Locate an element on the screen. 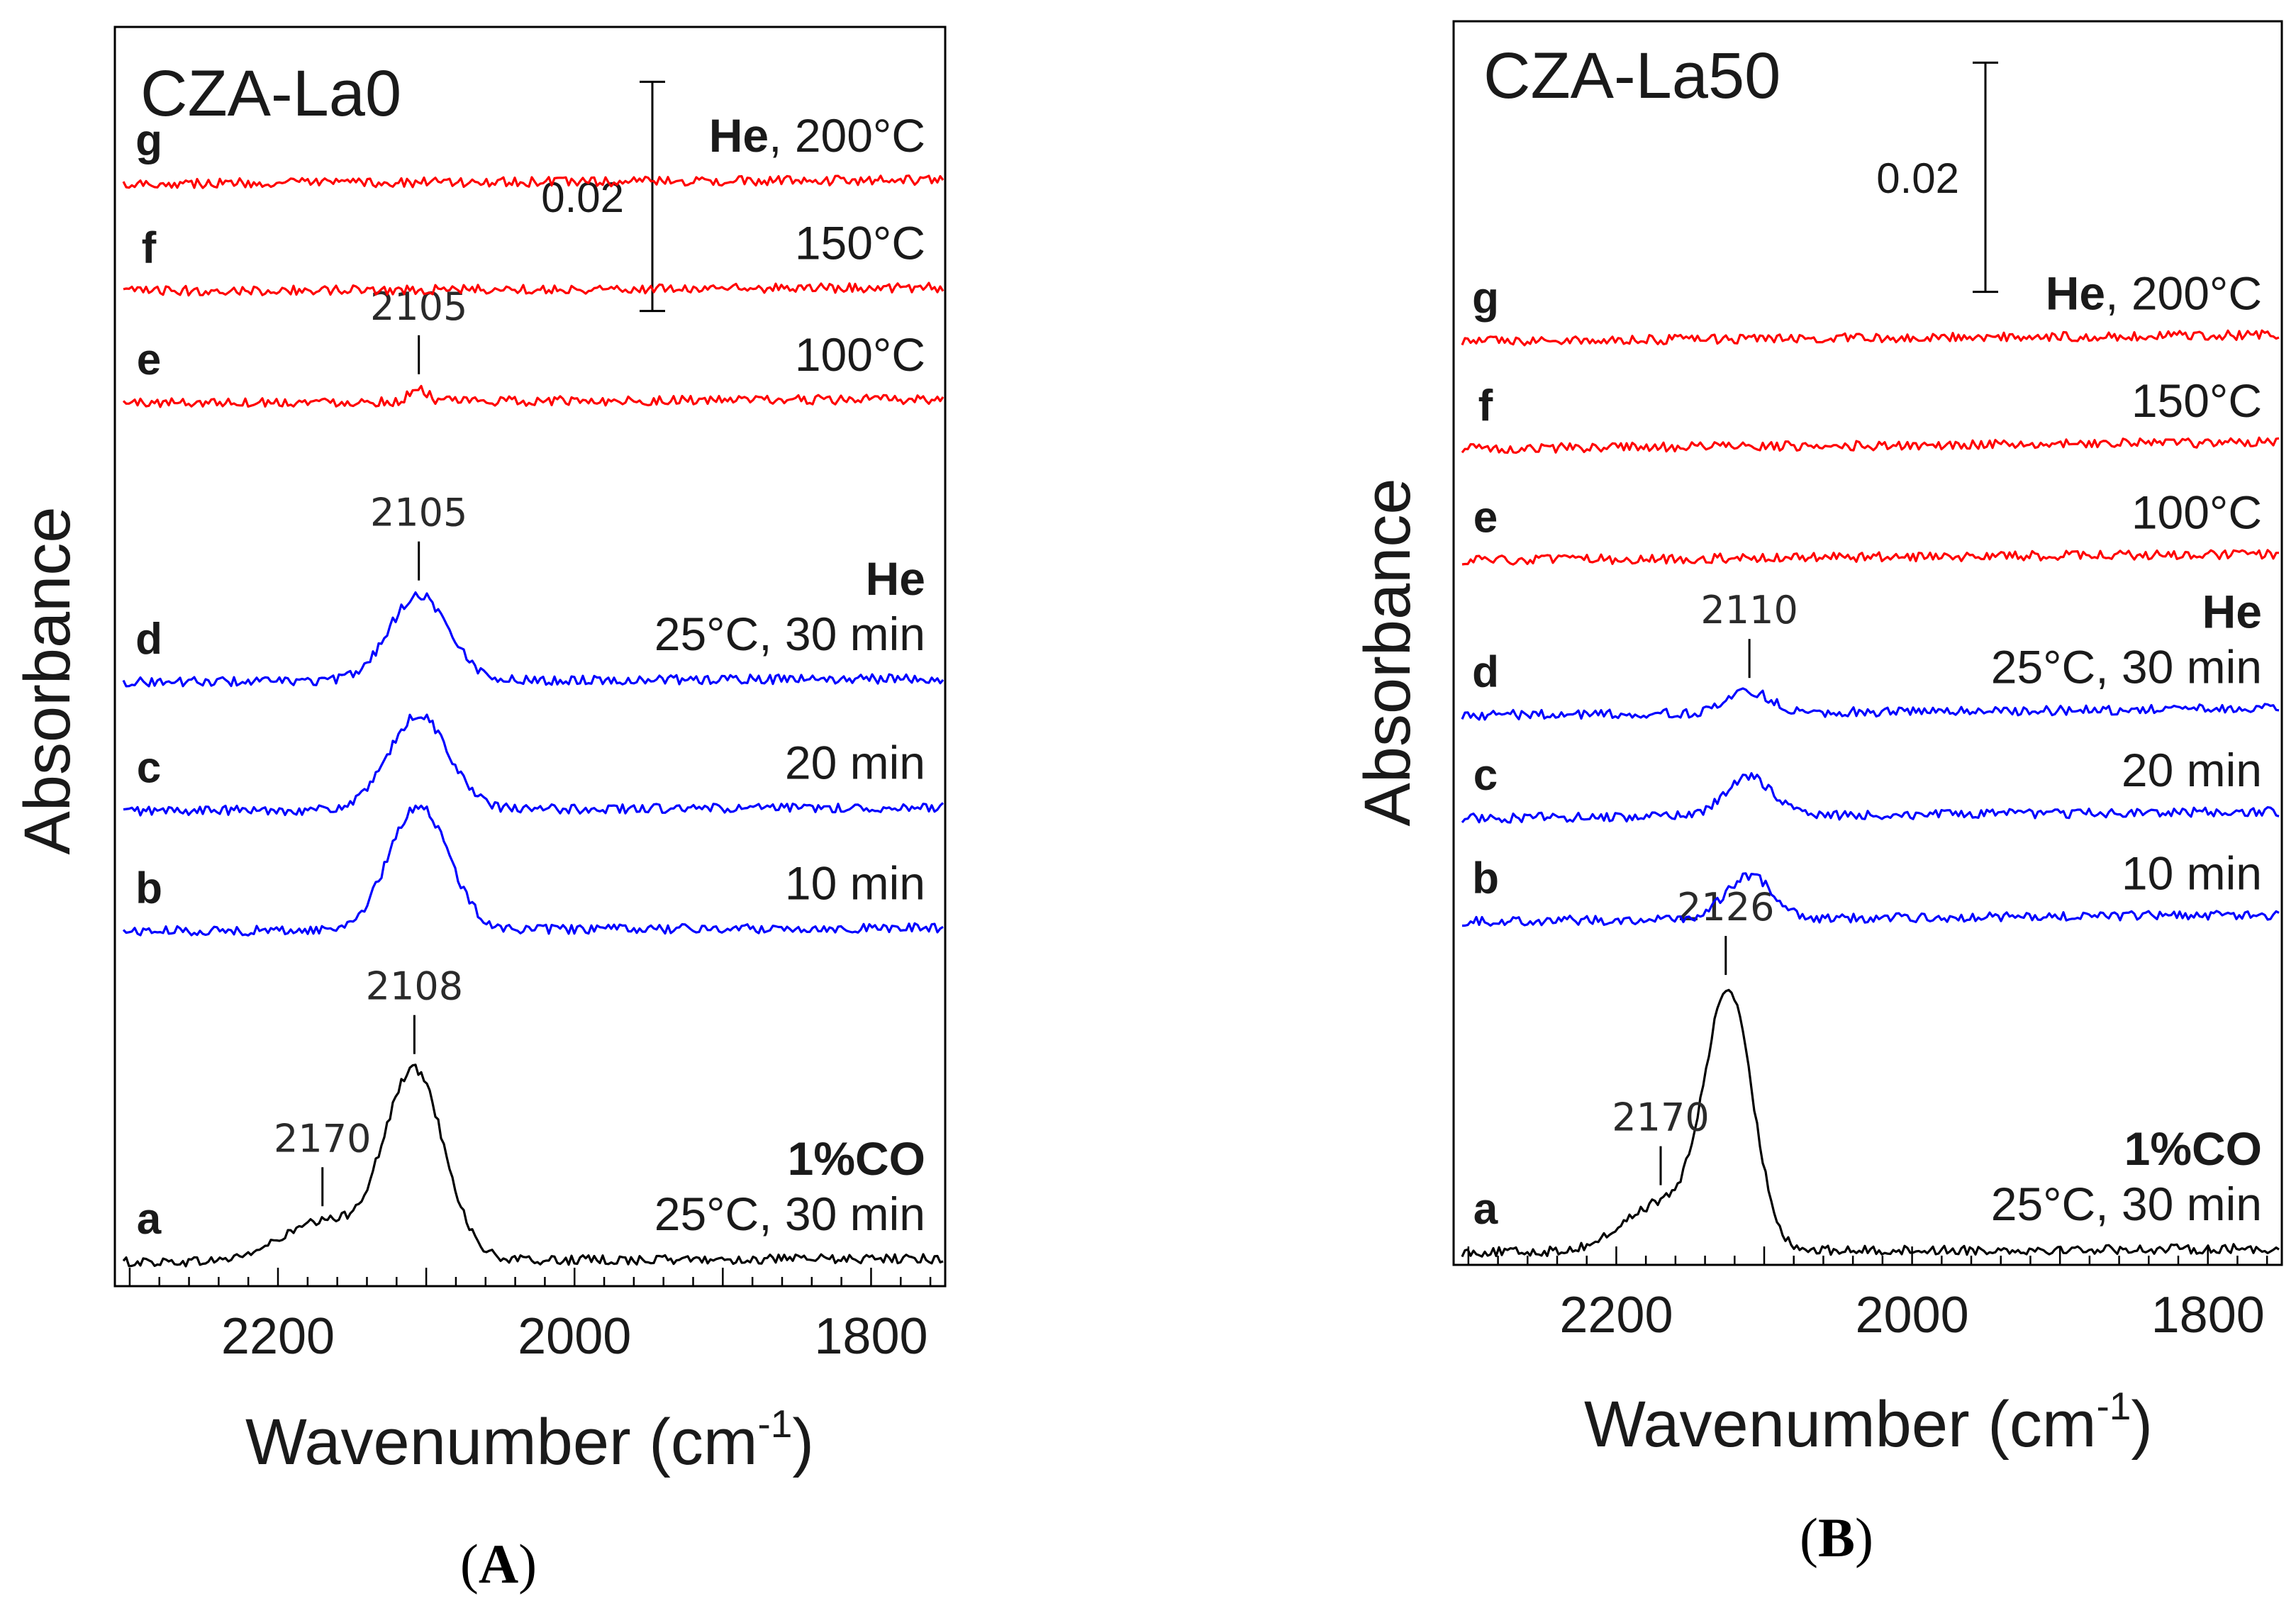  peak-label-2110: 2110 is located at coordinates (1749, 610).